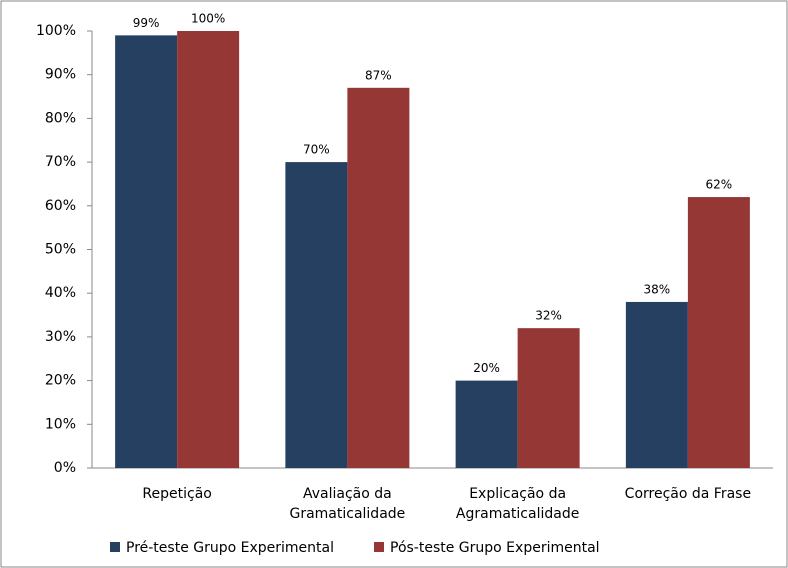 The width and height of the screenshot is (788, 568). Describe the element at coordinates (495, 548) in the screenshot. I see `legend-label: Pós-teste Grupo Experimental` at that location.